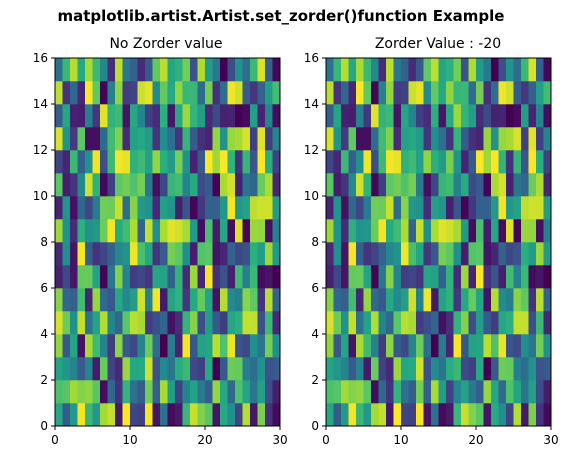  I want to click on x-tick-label: 20, so click(475, 440).